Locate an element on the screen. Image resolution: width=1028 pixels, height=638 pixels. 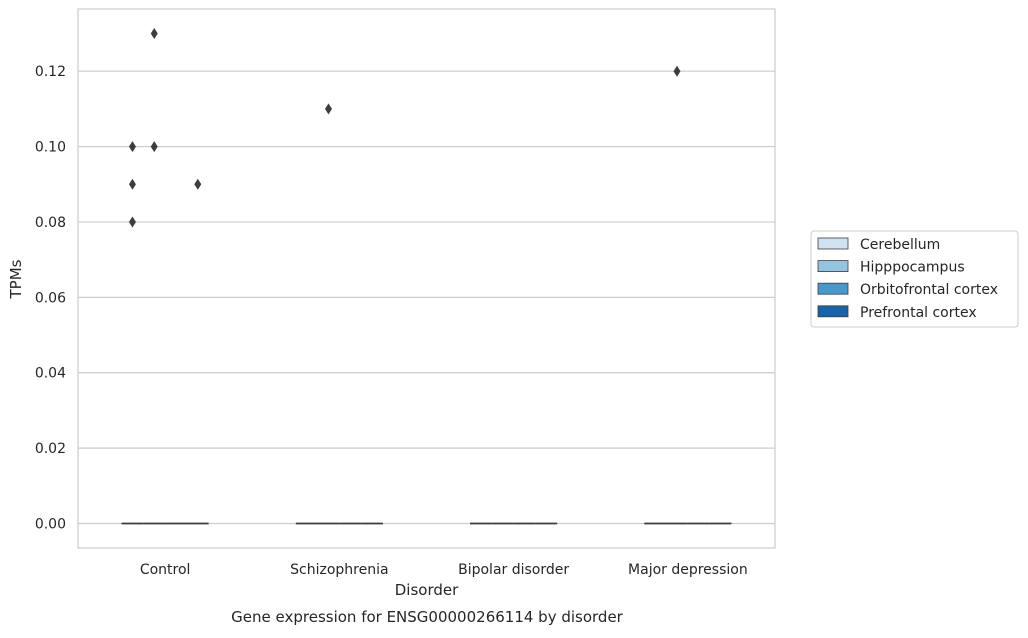
x-axis-label: Disorder is located at coordinates (427, 590).